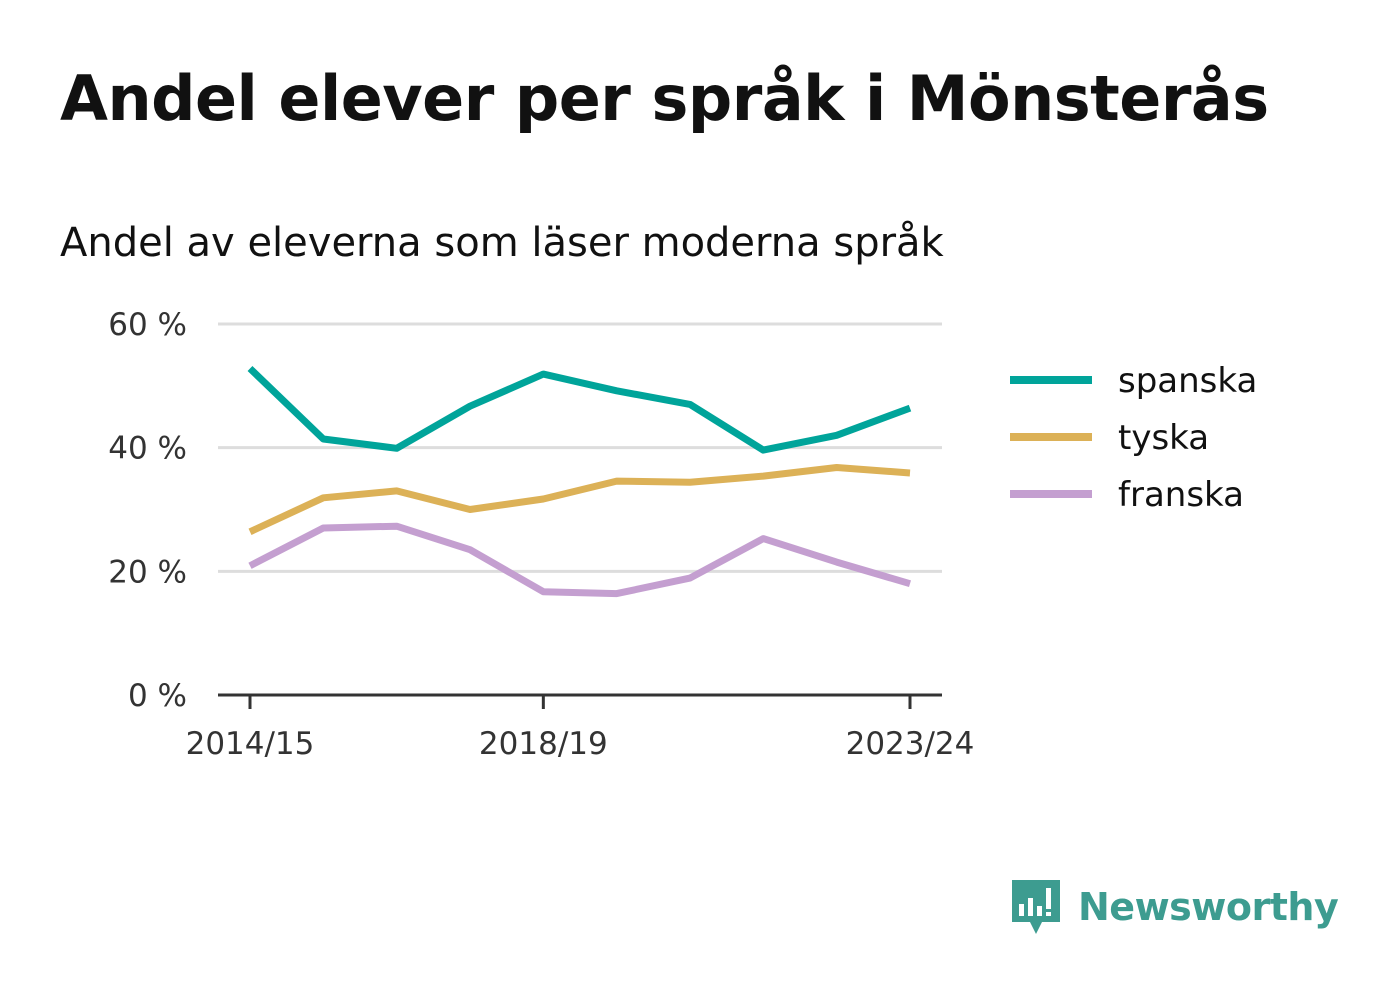 This screenshot has height=999, width=1382. I want to click on x-tick-label: 2014/15, so click(250, 744).